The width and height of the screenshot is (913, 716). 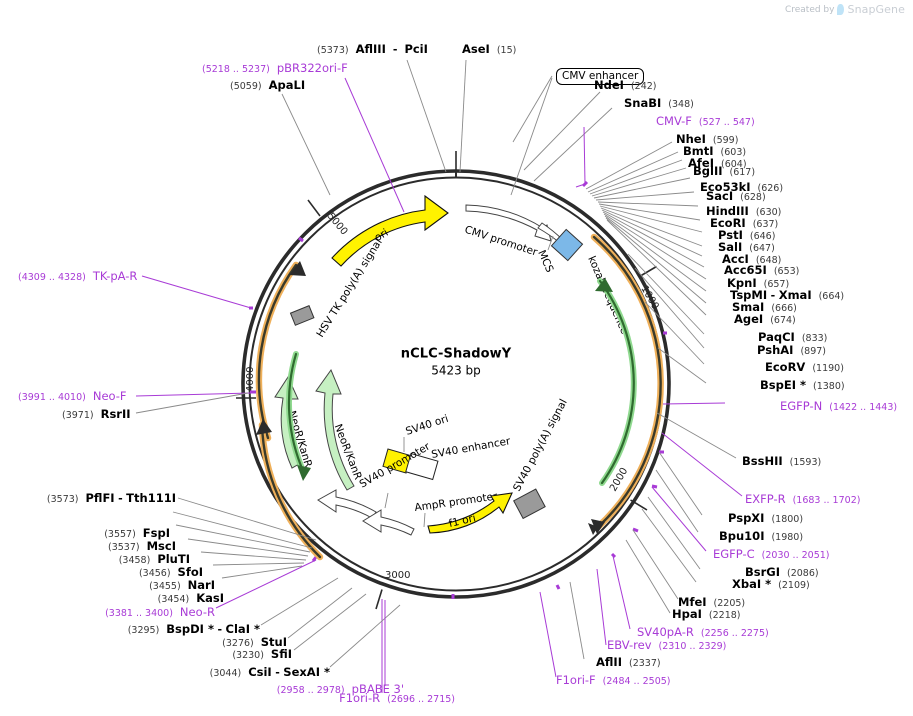 What do you see at coordinates (397, 575) in the screenshot?
I see `tick-label-3000: 3000` at bounding box center [397, 575].